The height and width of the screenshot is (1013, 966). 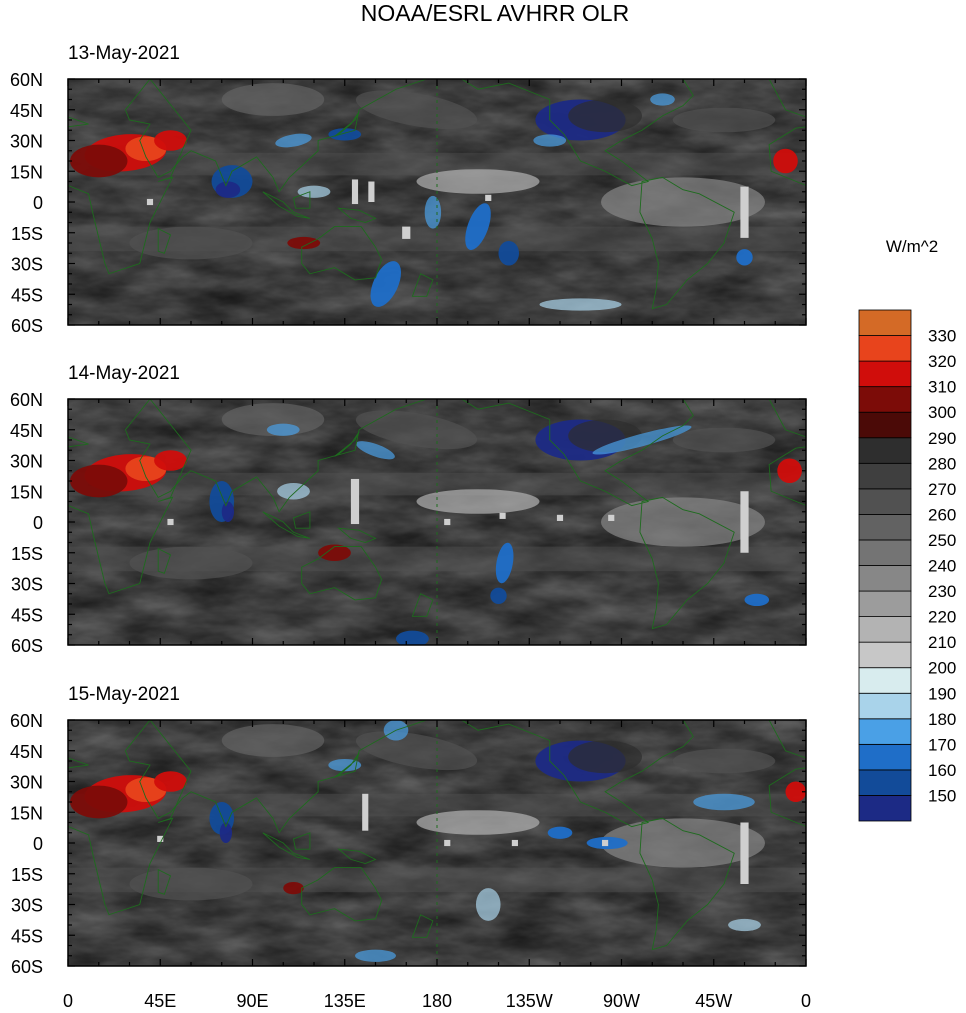 What do you see at coordinates (942, 617) in the screenshot?
I see `colorbar-label: 220` at bounding box center [942, 617].